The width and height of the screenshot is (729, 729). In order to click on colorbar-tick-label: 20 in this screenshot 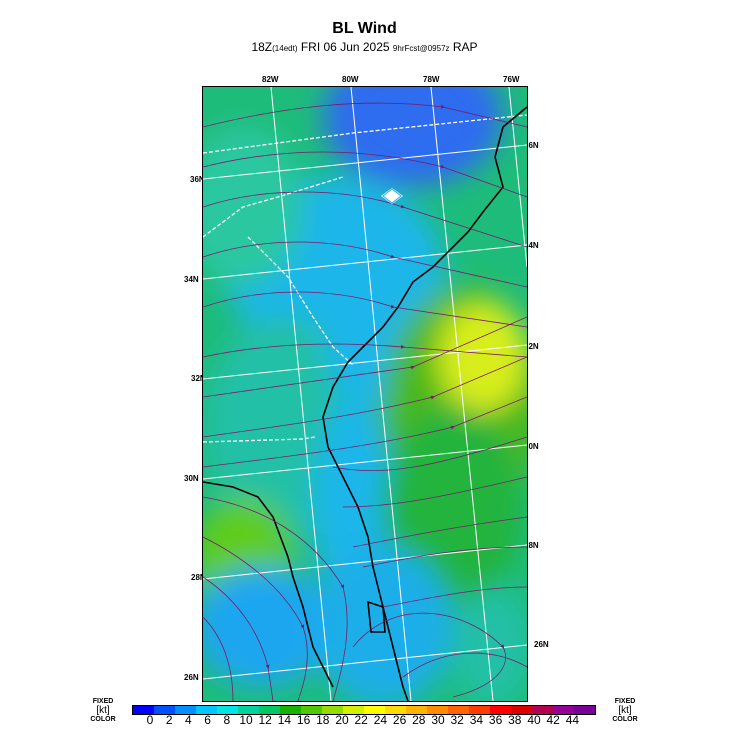, I will do `click(342, 720)`.